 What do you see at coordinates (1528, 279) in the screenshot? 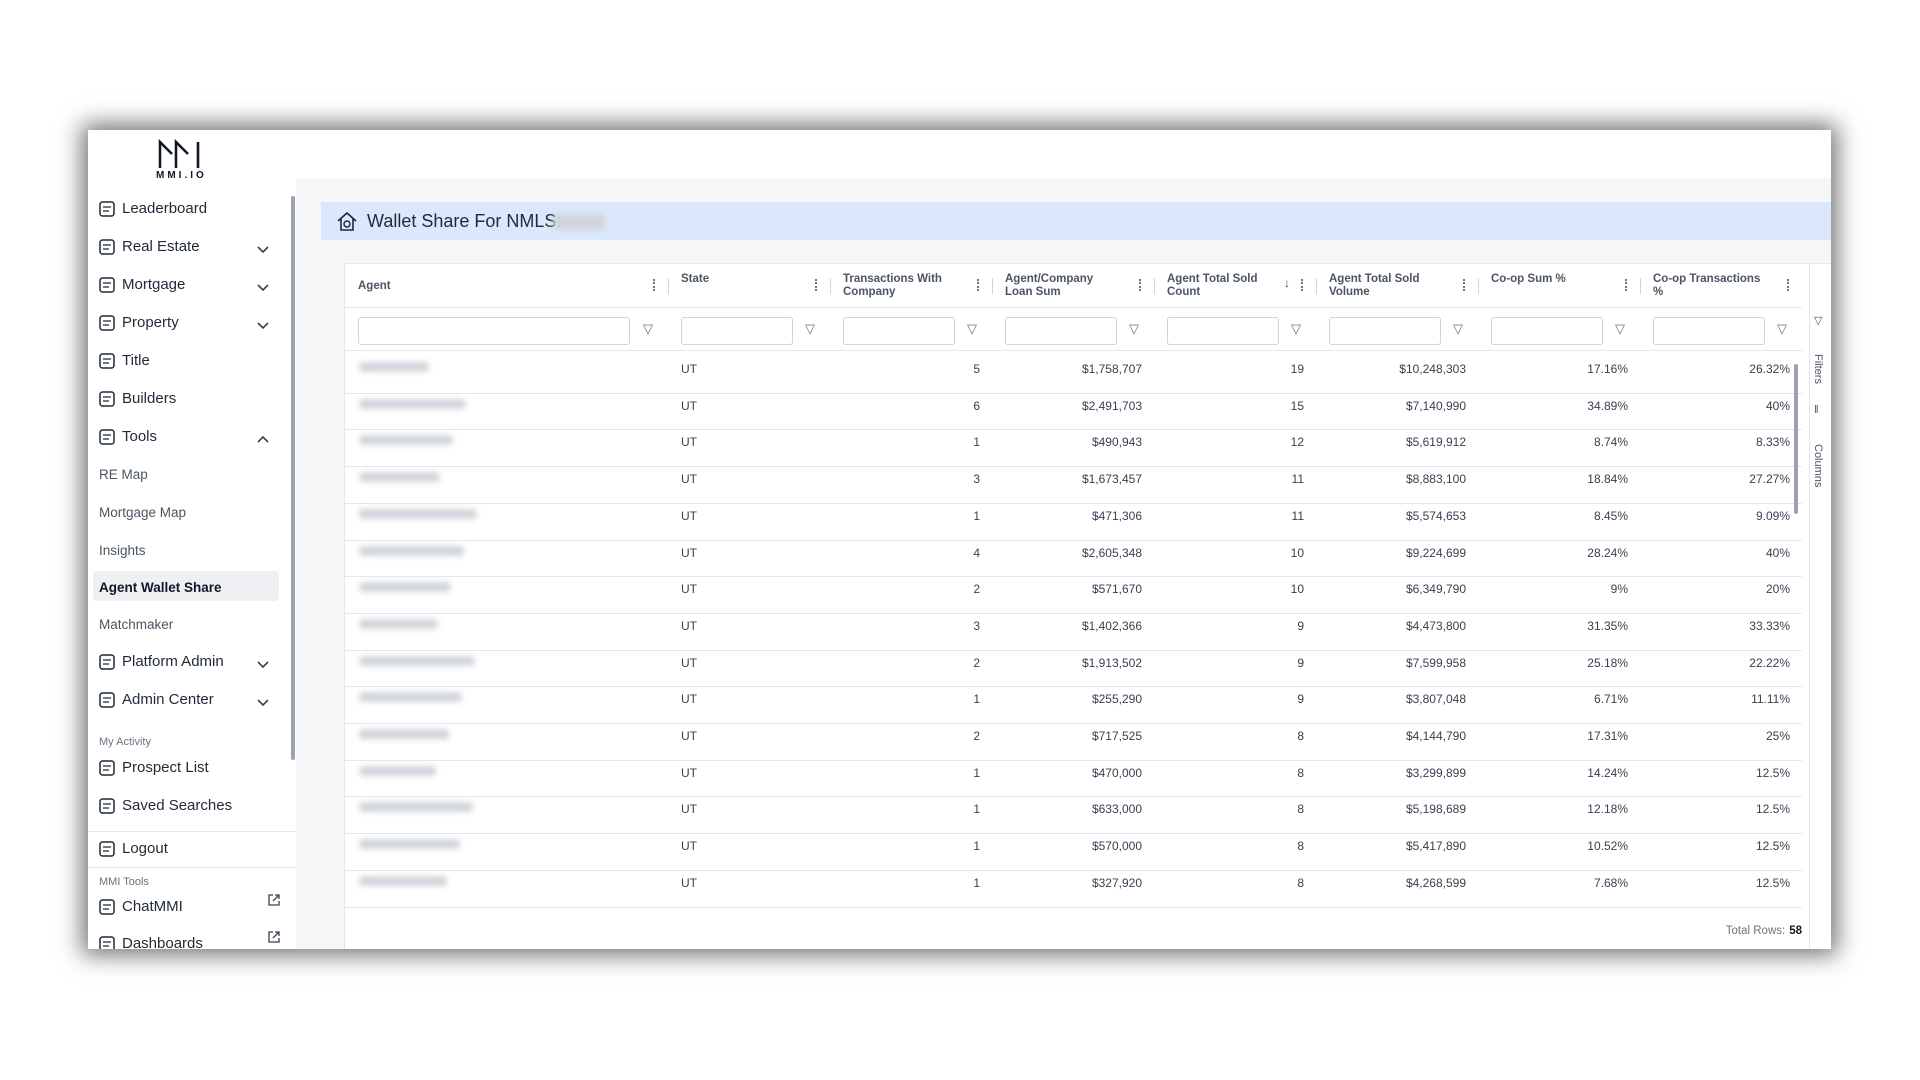
I see `column-header: Co-op Sum %` at bounding box center [1528, 279].